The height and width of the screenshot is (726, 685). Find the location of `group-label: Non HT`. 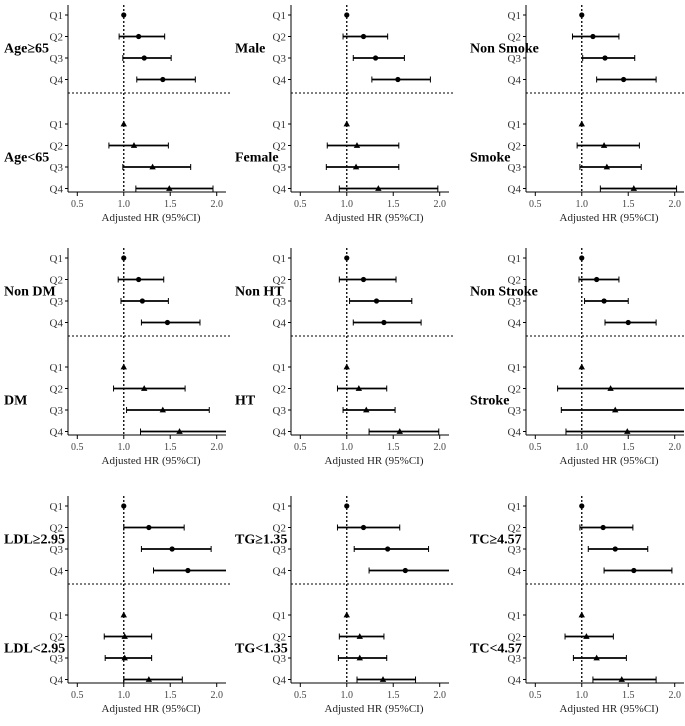

group-label: Non HT is located at coordinates (259, 291).